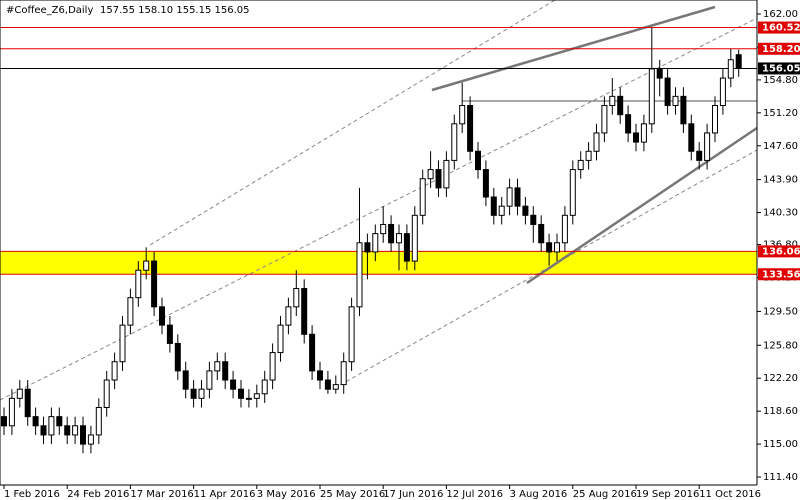 This screenshot has width=800, height=500. Describe the element at coordinates (32, 494) in the screenshot. I see `x-tick-label: 1 Feb 2016` at that location.